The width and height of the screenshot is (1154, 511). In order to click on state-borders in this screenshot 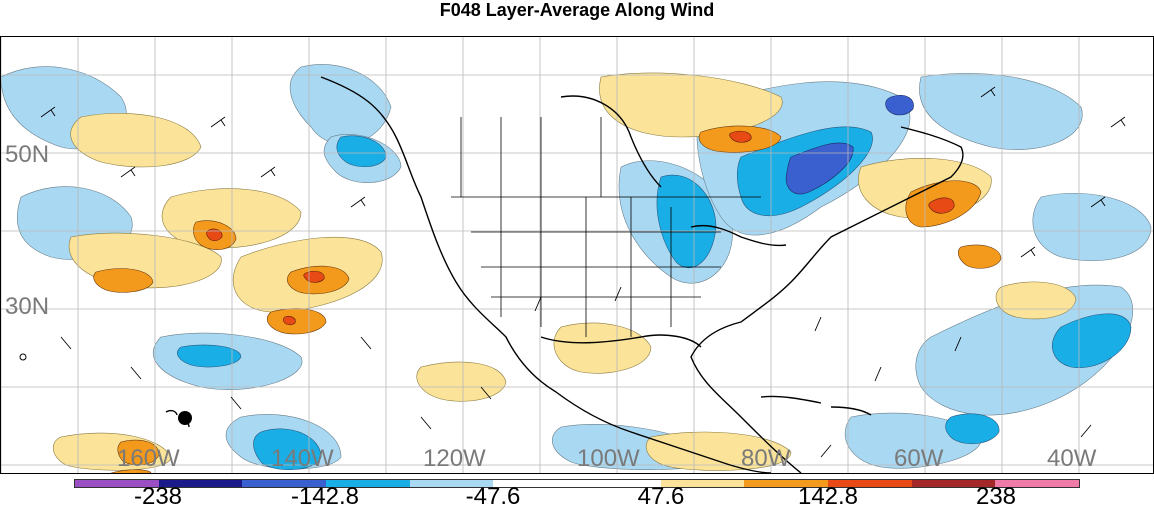, I will do `click(606, 227)`.